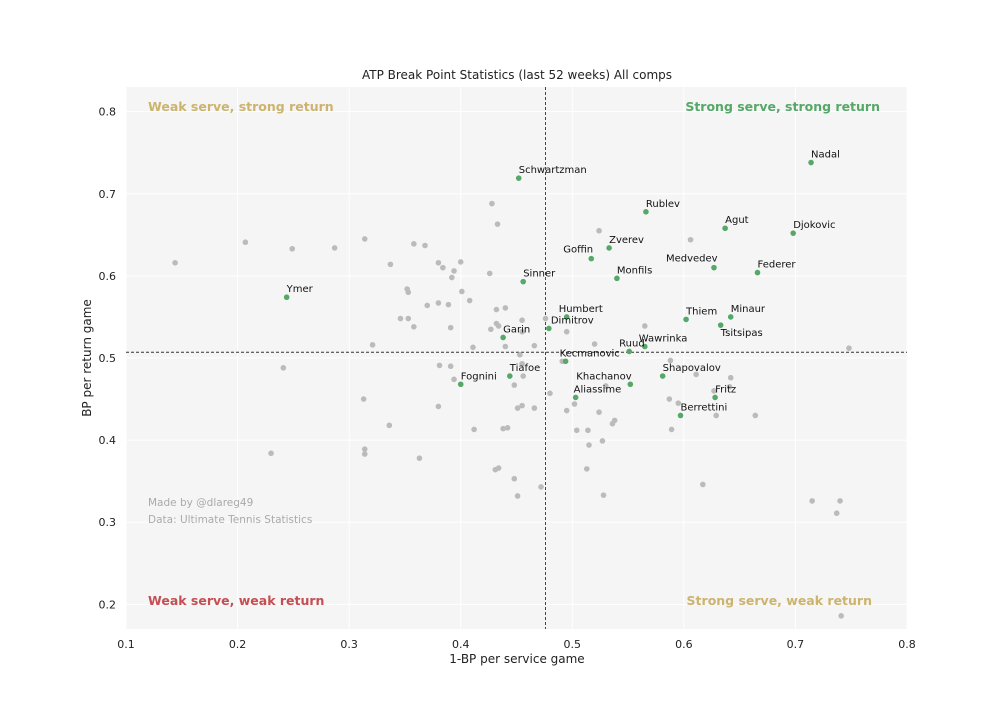 This screenshot has height=720, width=1008. What do you see at coordinates (907, 644) in the screenshot?
I see `x-tick-label: 0.8` at bounding box center [907, 644].